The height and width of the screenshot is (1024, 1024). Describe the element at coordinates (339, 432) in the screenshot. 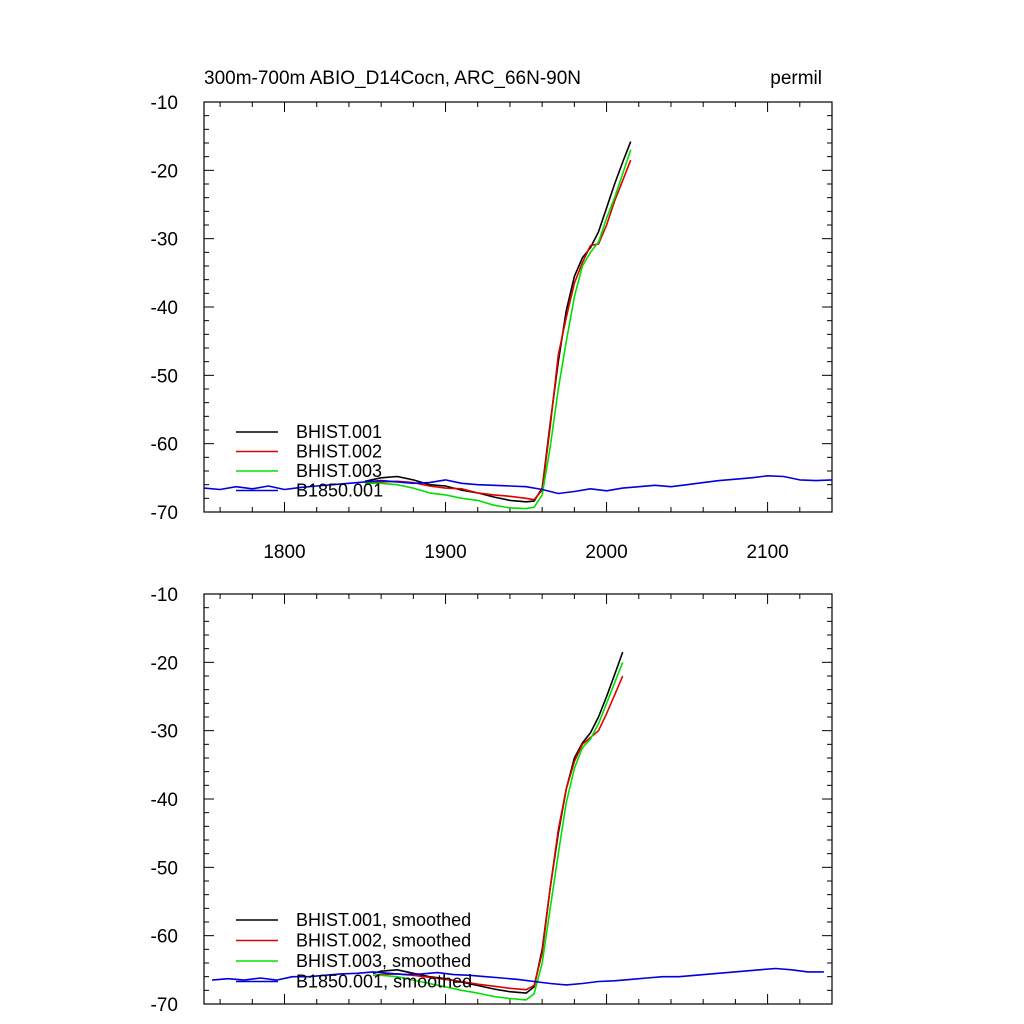

I see `legend-entry: BHIST.001` at that location.